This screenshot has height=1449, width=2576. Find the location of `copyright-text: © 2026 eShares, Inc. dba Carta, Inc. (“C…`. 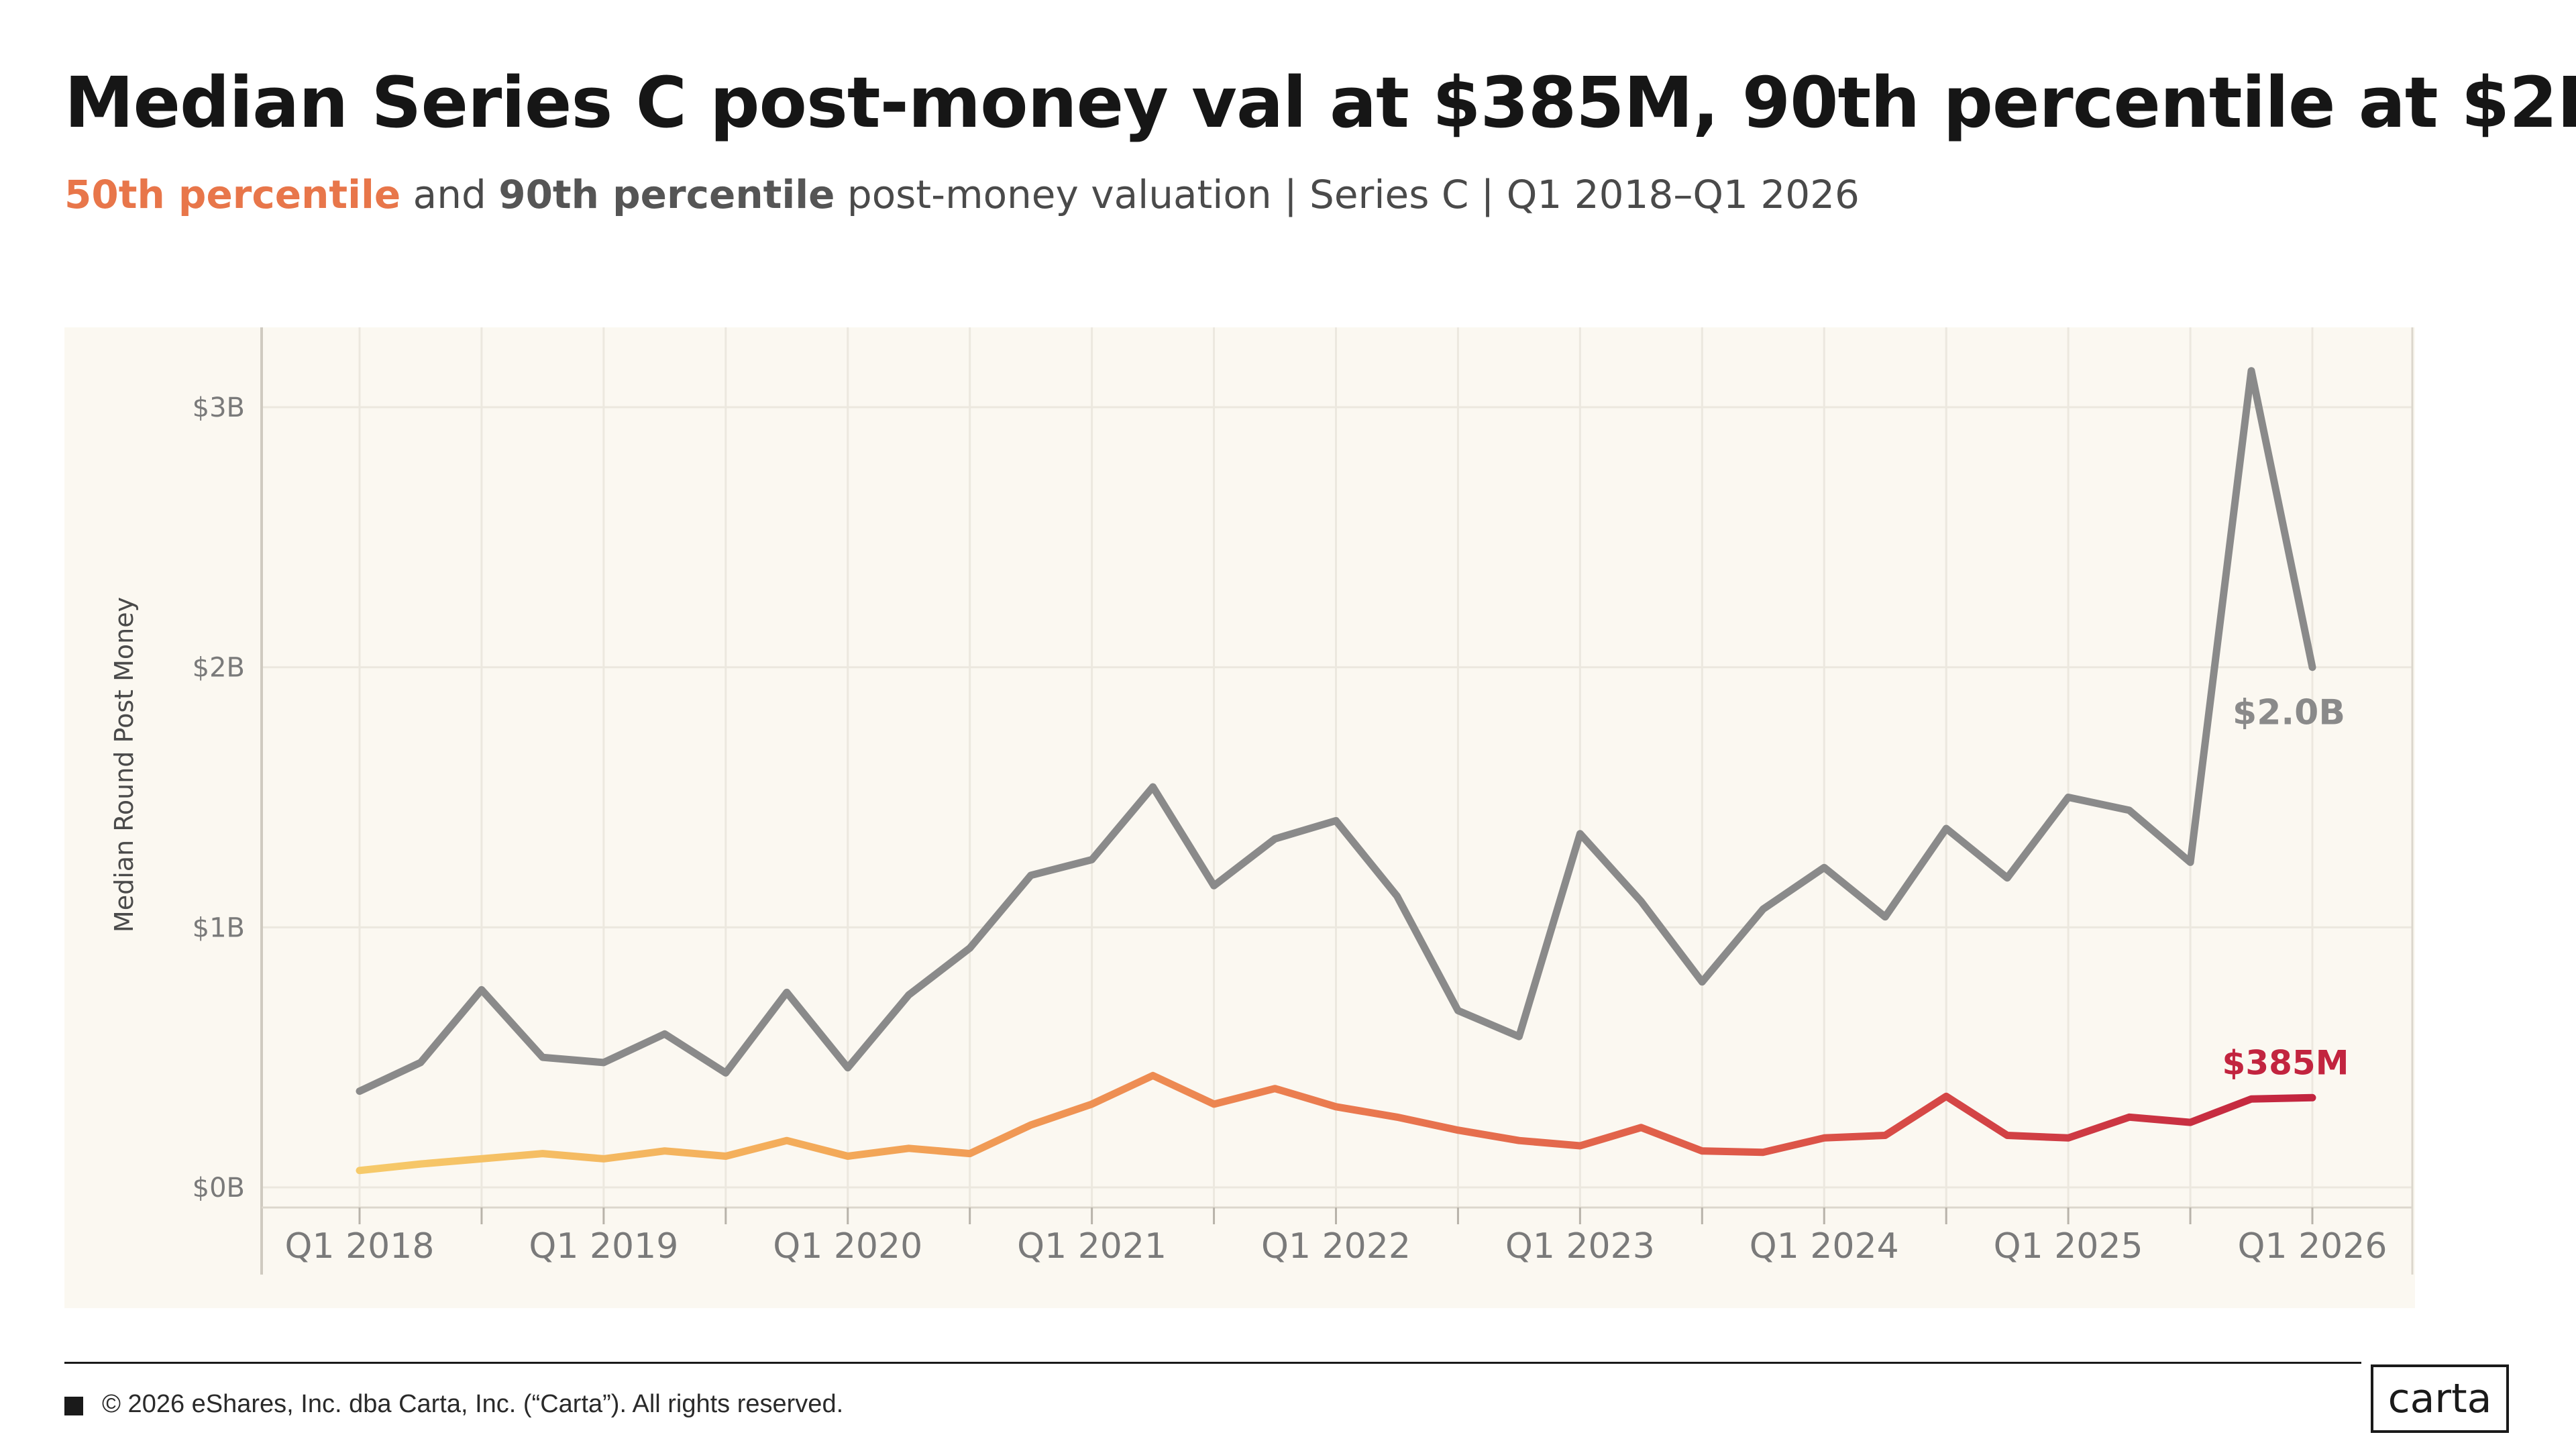

copyright-text: © 2026 eShares, Inc. dba Carta, Inc. (“C… is located at coordinates (473, 1404).